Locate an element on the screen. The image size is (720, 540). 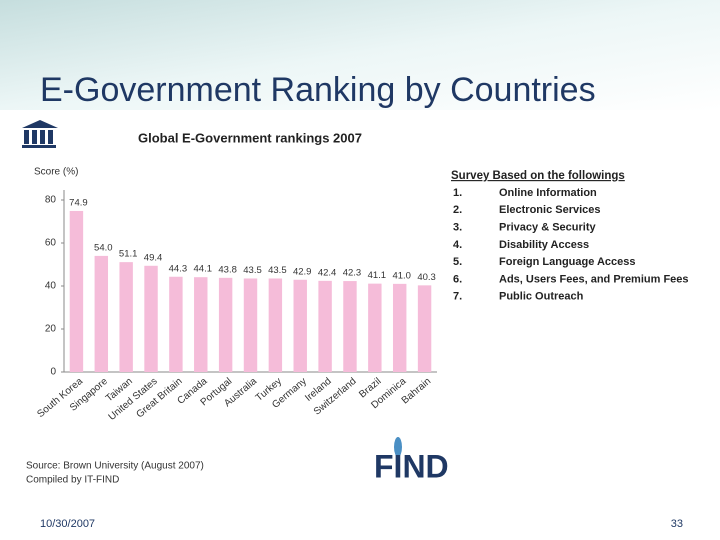
survey-number: 6. is located at coordinates (457, 279).